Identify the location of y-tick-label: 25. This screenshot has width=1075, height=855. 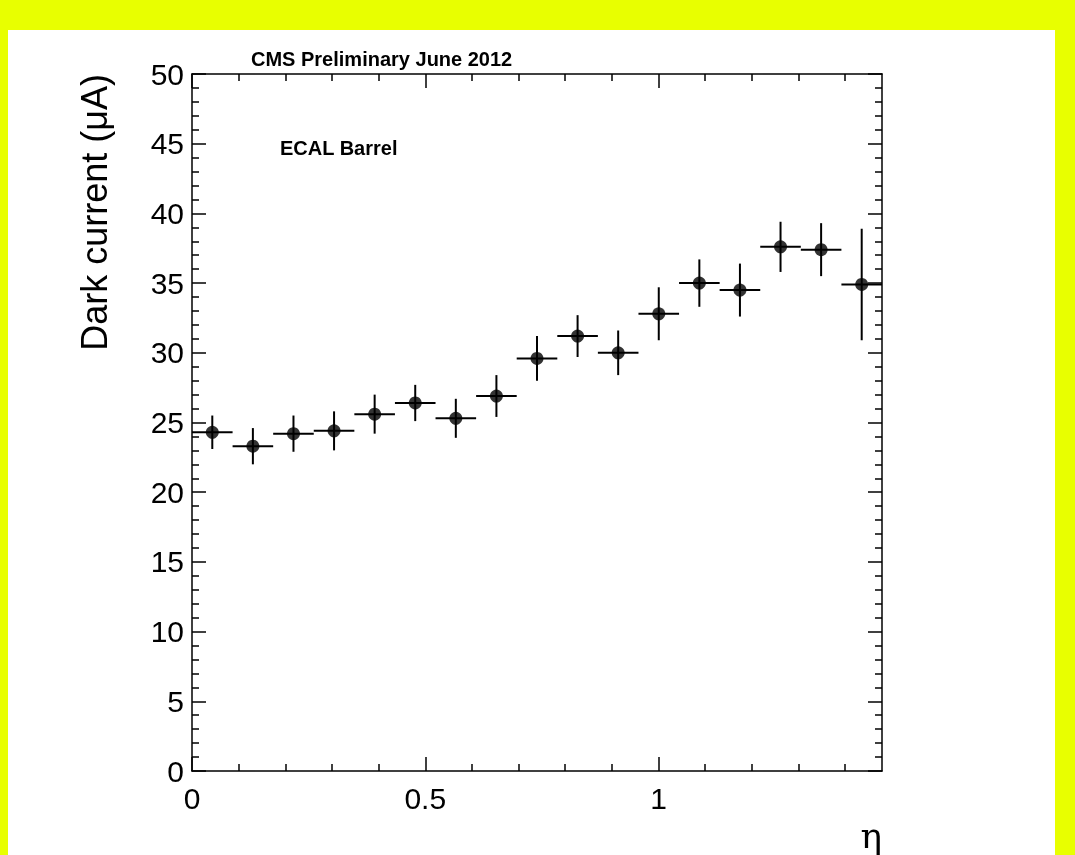
(167, 422).